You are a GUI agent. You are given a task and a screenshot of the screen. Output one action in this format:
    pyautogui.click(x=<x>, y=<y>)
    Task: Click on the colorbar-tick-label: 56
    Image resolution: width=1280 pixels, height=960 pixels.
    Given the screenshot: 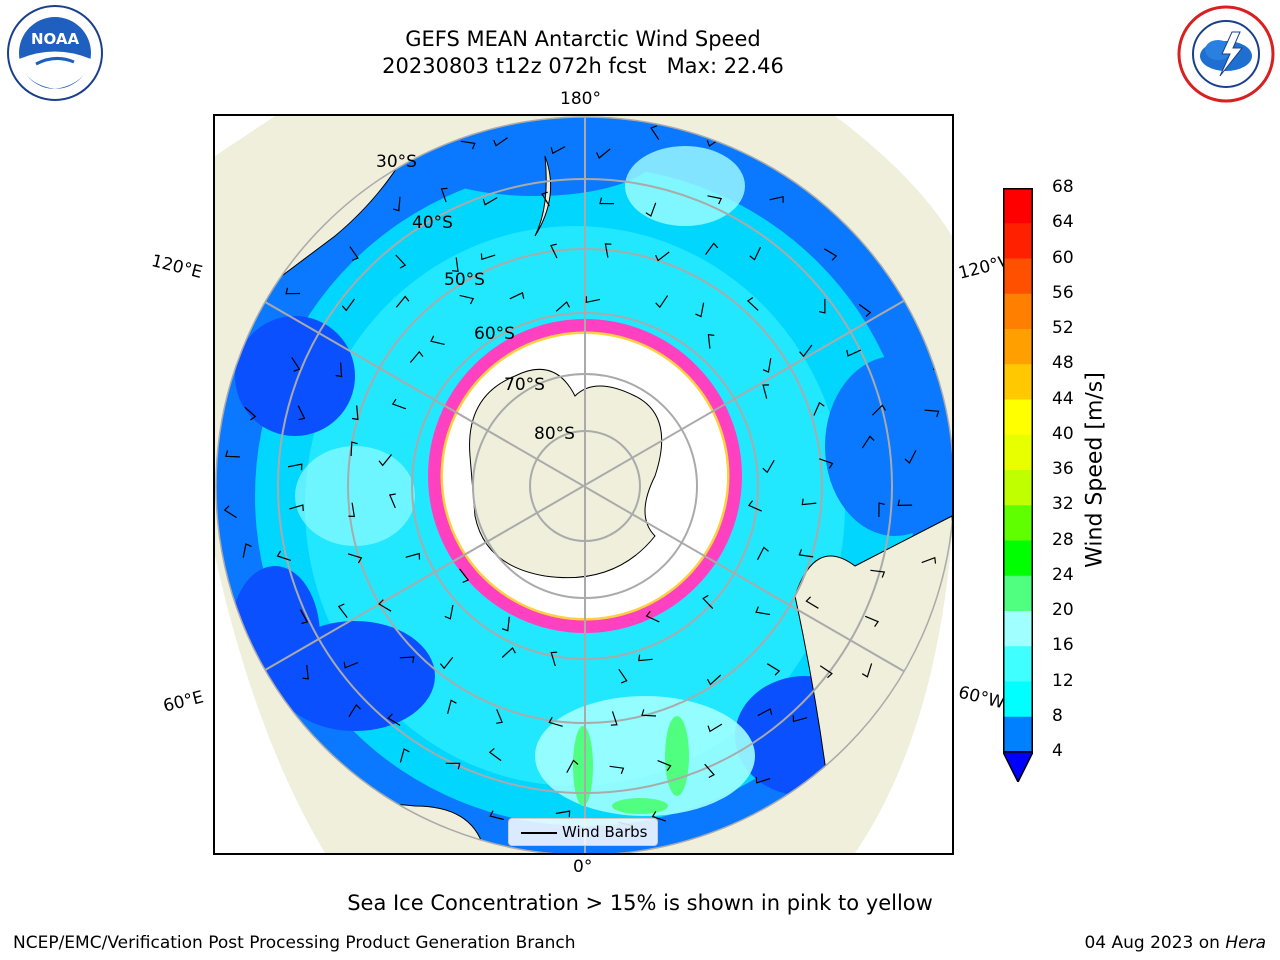 What is the action you would take?
    pyautogui.click(x=1063, y=292)
    